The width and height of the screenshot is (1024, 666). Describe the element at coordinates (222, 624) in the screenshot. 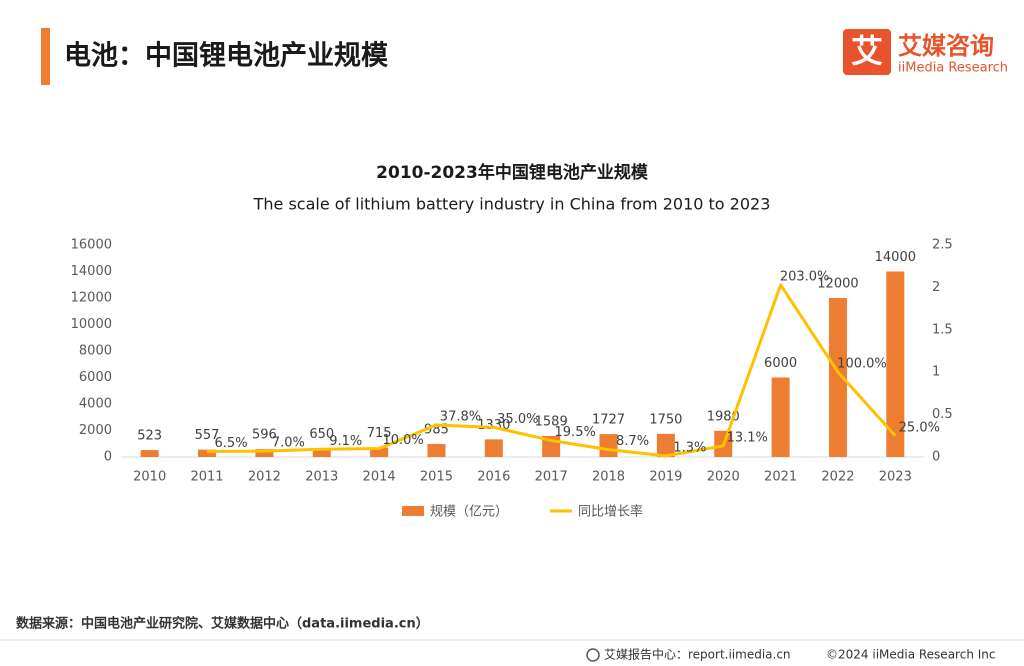

I see `source: 数据来源：中国电池产业研究院、艾媒数据中心（data.iimedia.cn）` at that location.